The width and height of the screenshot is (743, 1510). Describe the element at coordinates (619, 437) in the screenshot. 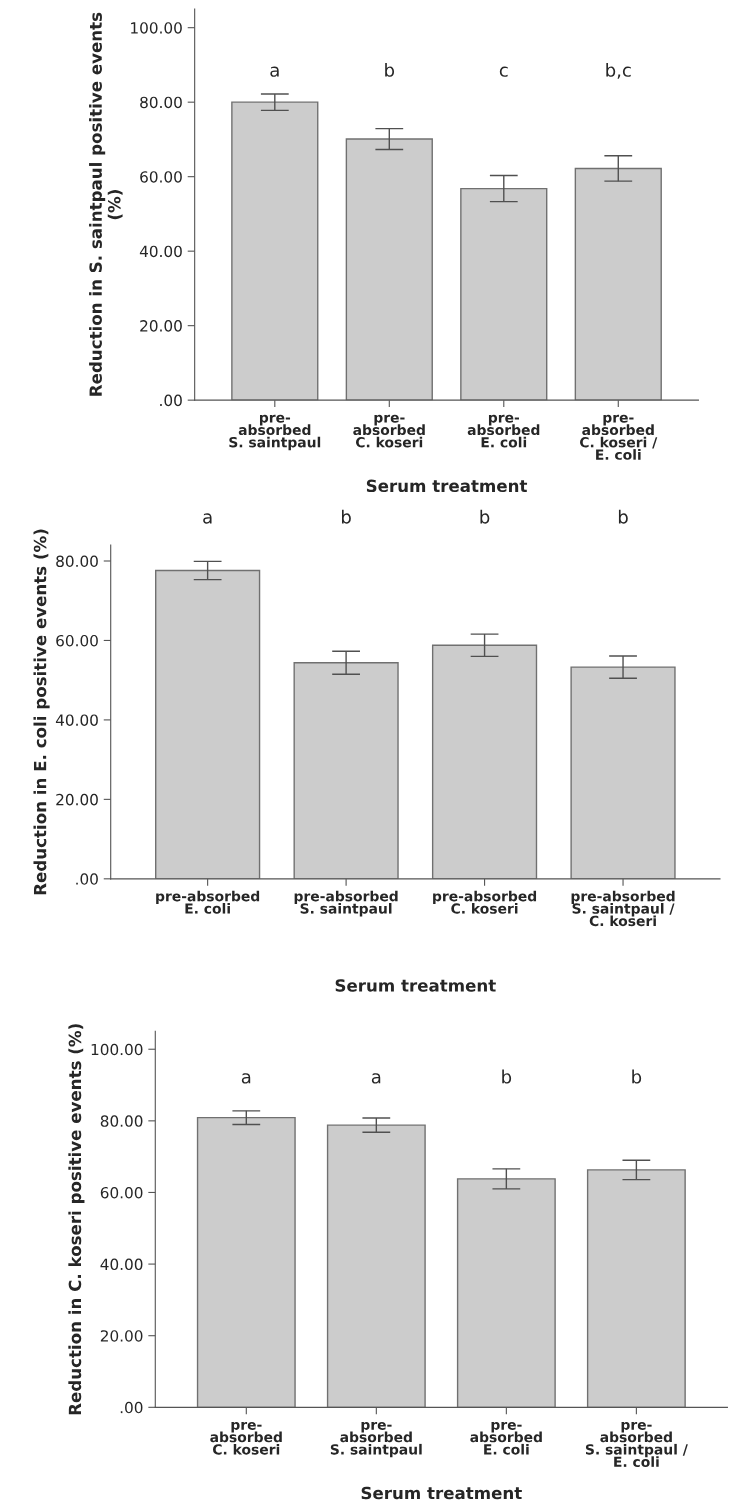

I see `x-tick-label: pre- absorbed C. koseri / E. coli` at that location.